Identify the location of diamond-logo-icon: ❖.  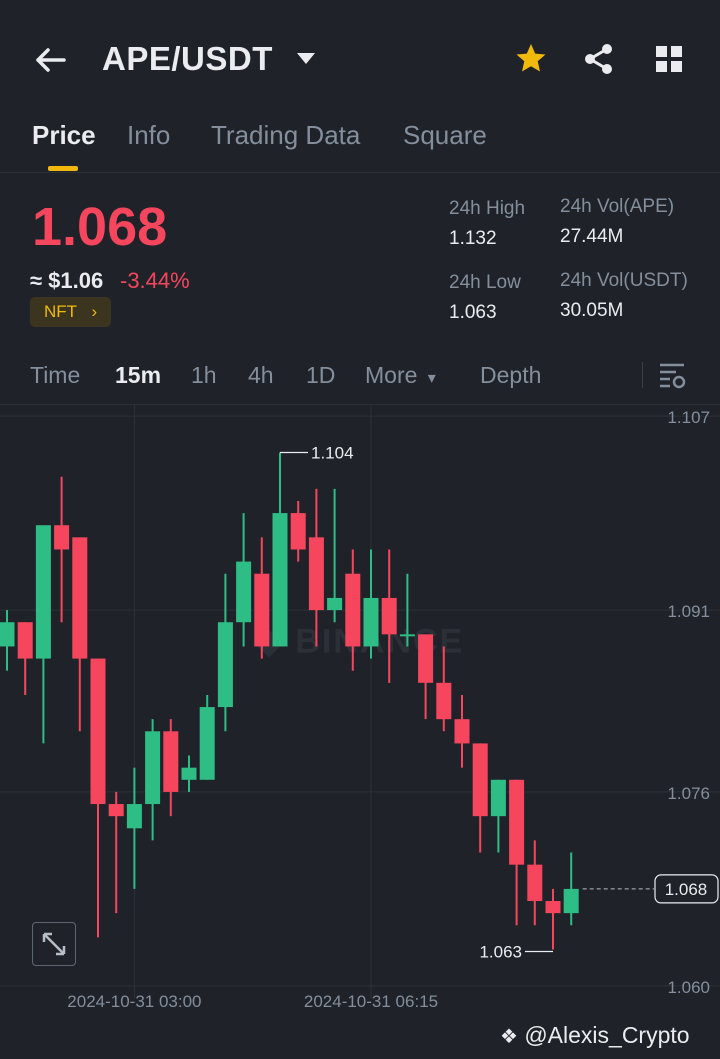
(509, 1037).